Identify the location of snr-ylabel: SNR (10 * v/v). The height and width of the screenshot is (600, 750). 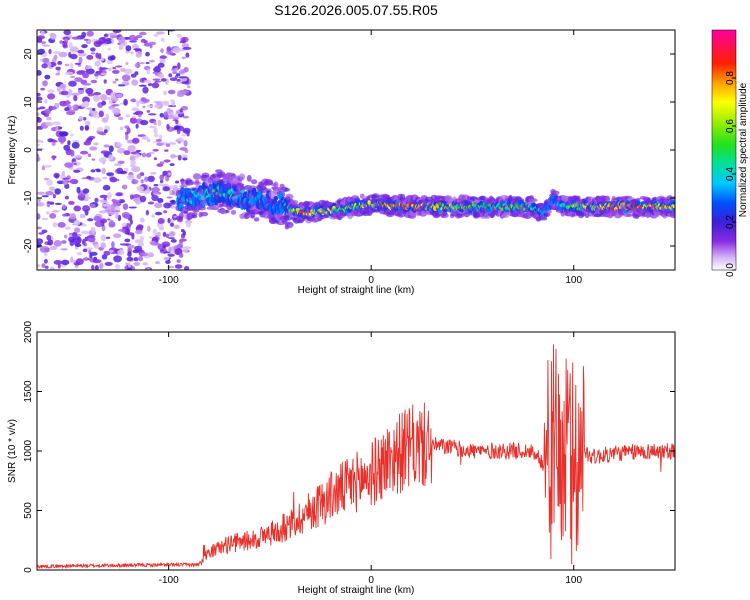
(12, 451).